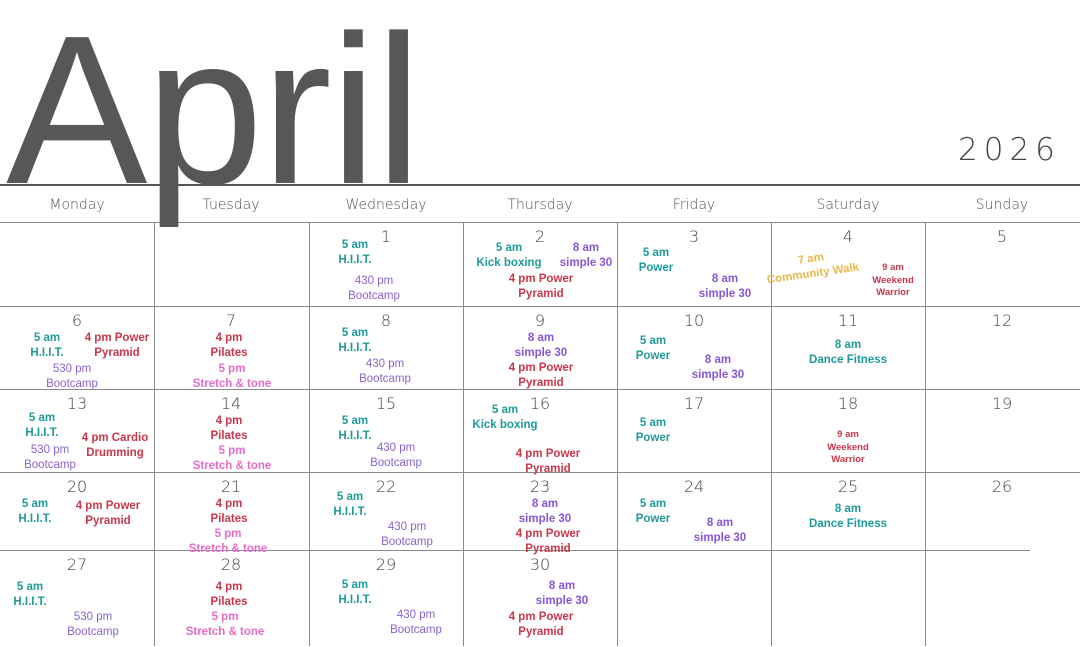 This screenshot has height=647, width=1080. What do you see at coordinates (115, 446) in the screenshot?
I see `event-drumming: 4 pm Cardio Drumming` at bounding box center [115, 446].